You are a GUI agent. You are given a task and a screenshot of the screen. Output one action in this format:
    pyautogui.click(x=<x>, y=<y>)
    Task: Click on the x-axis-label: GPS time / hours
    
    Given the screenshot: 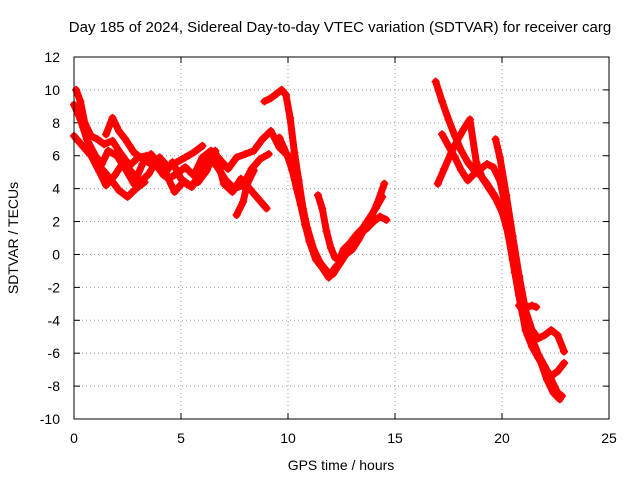 What is the action you would take?
    pyautogui.click(x=341, y=465)
    